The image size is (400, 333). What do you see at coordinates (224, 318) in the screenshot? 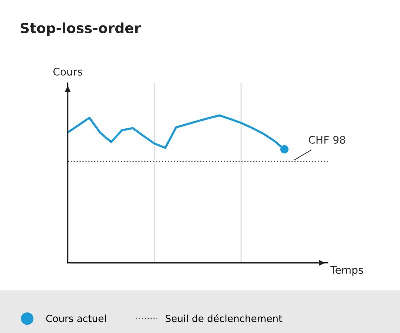
I see `legend-label: Seuil de déclenchement` at bounding box center [224, 318].